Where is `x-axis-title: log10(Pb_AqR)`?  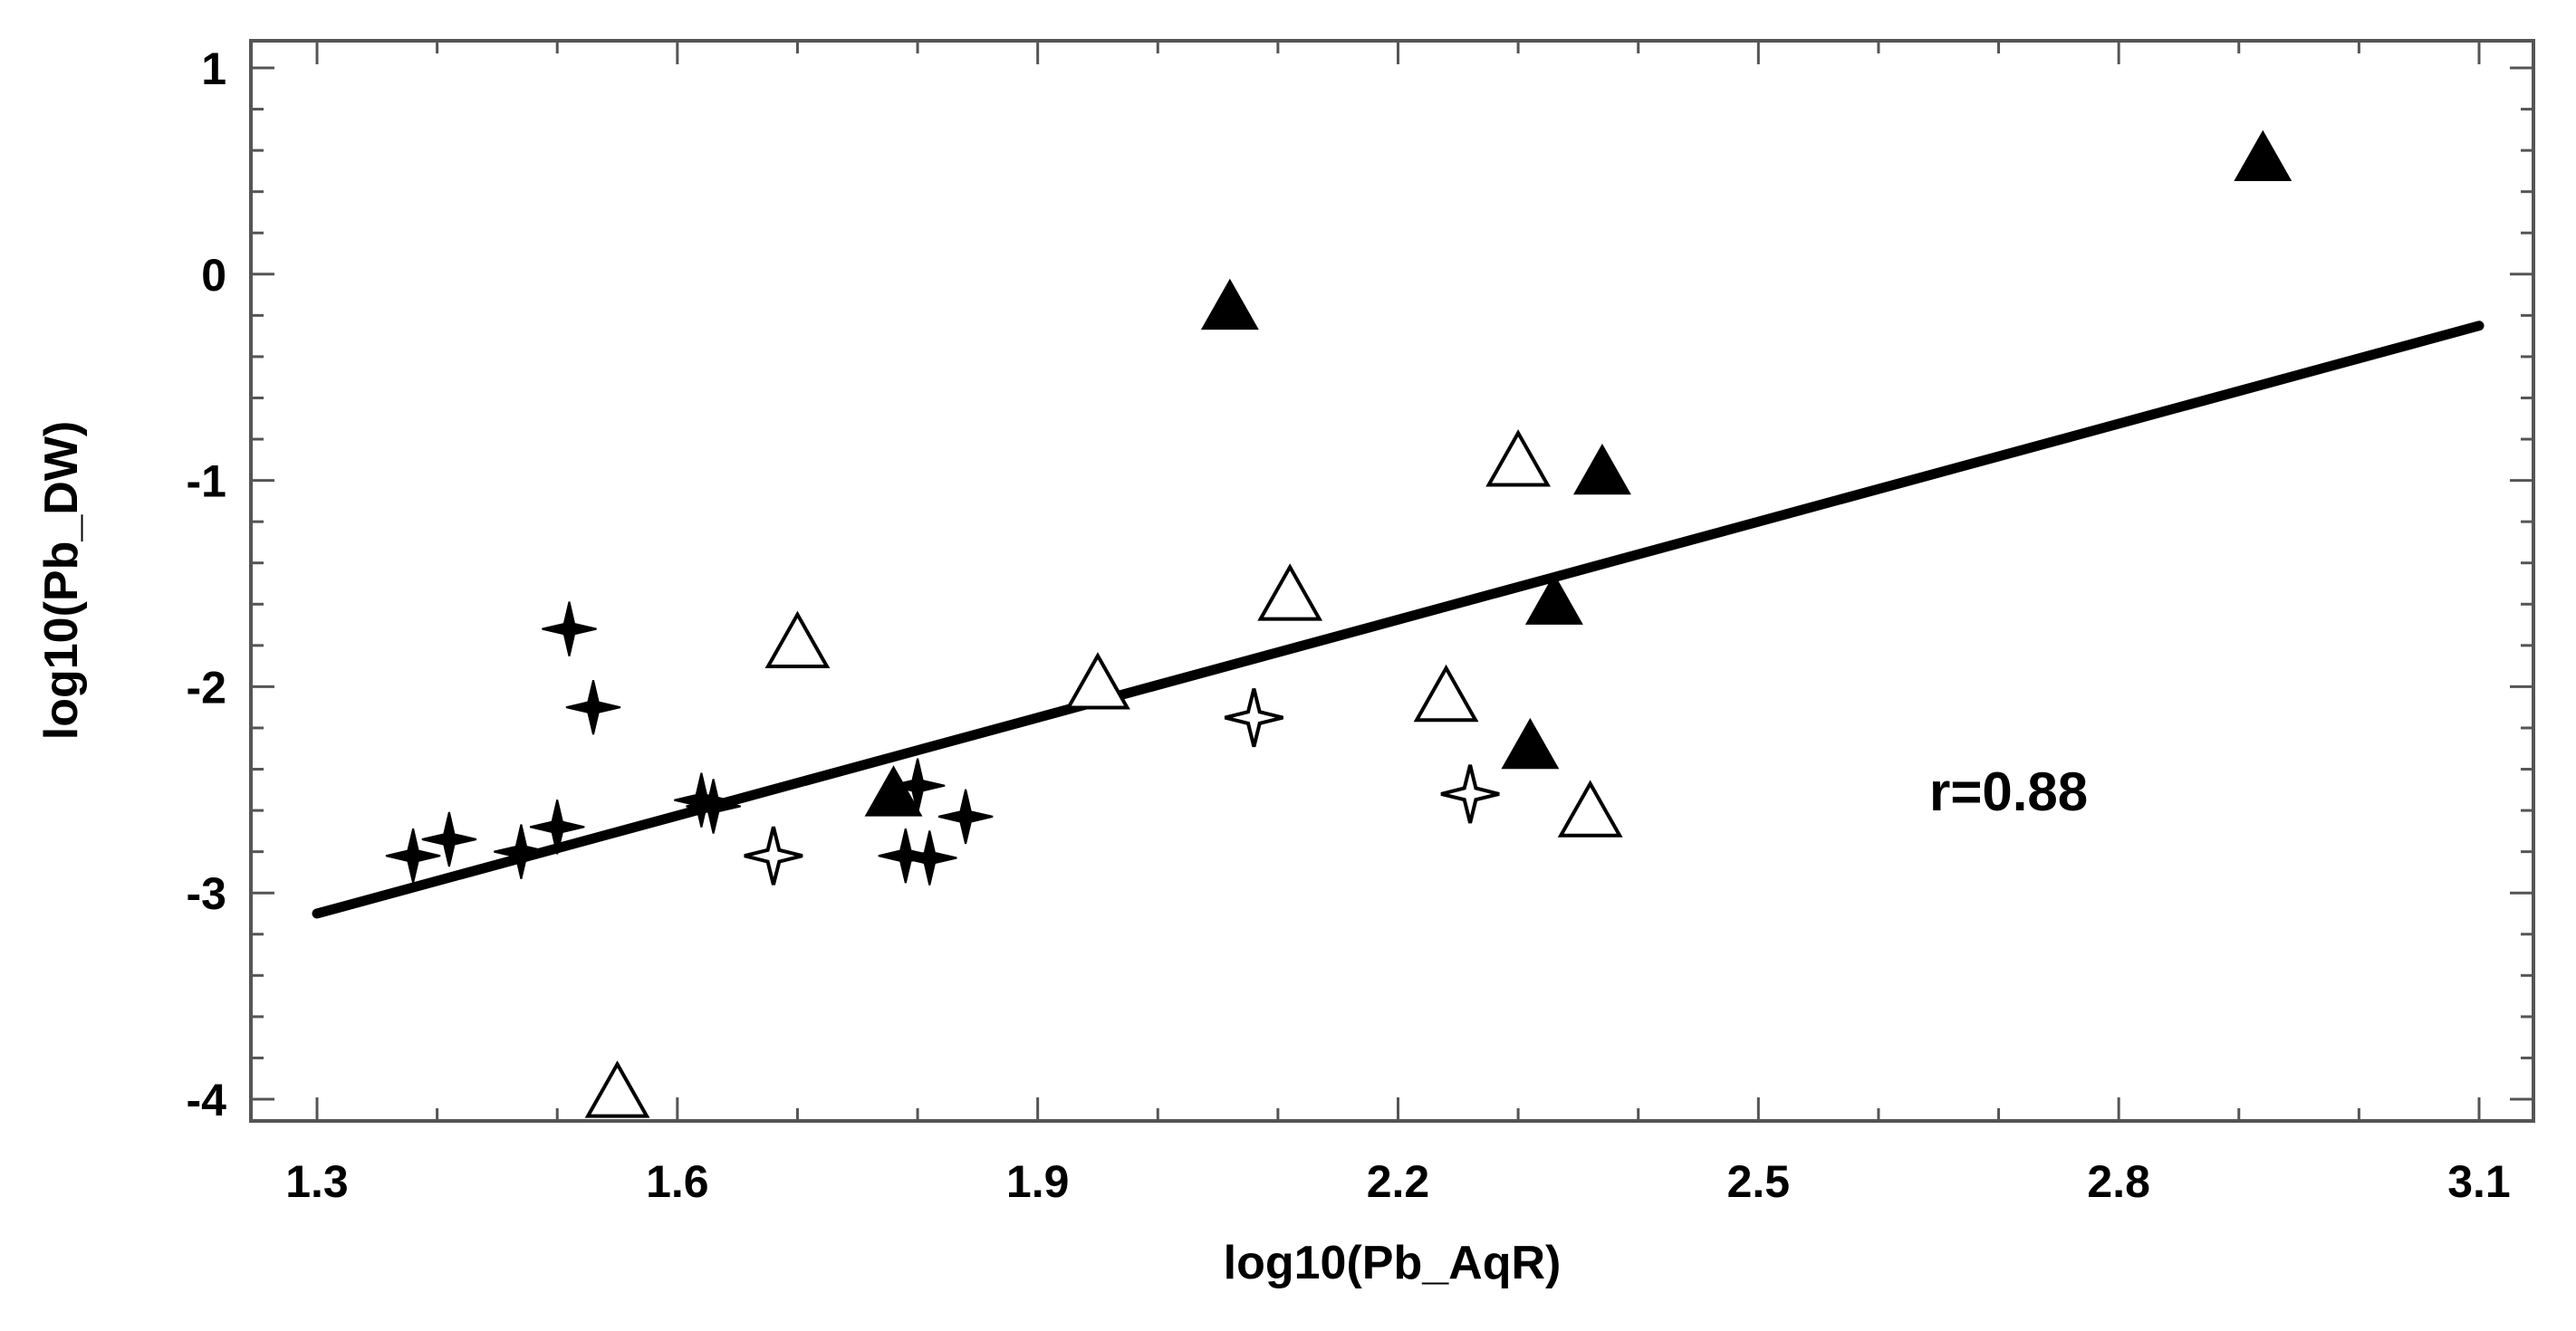
x-axis-title: log10(Pb_AqR) is located at coordinates (1393, 1263).